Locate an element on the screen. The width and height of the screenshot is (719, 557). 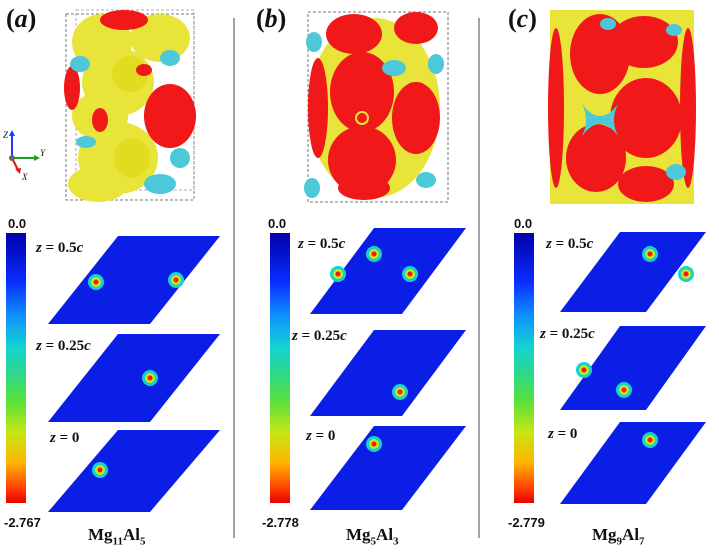
compound-label: Mg5Al3 is located at coordinates (372, 536).